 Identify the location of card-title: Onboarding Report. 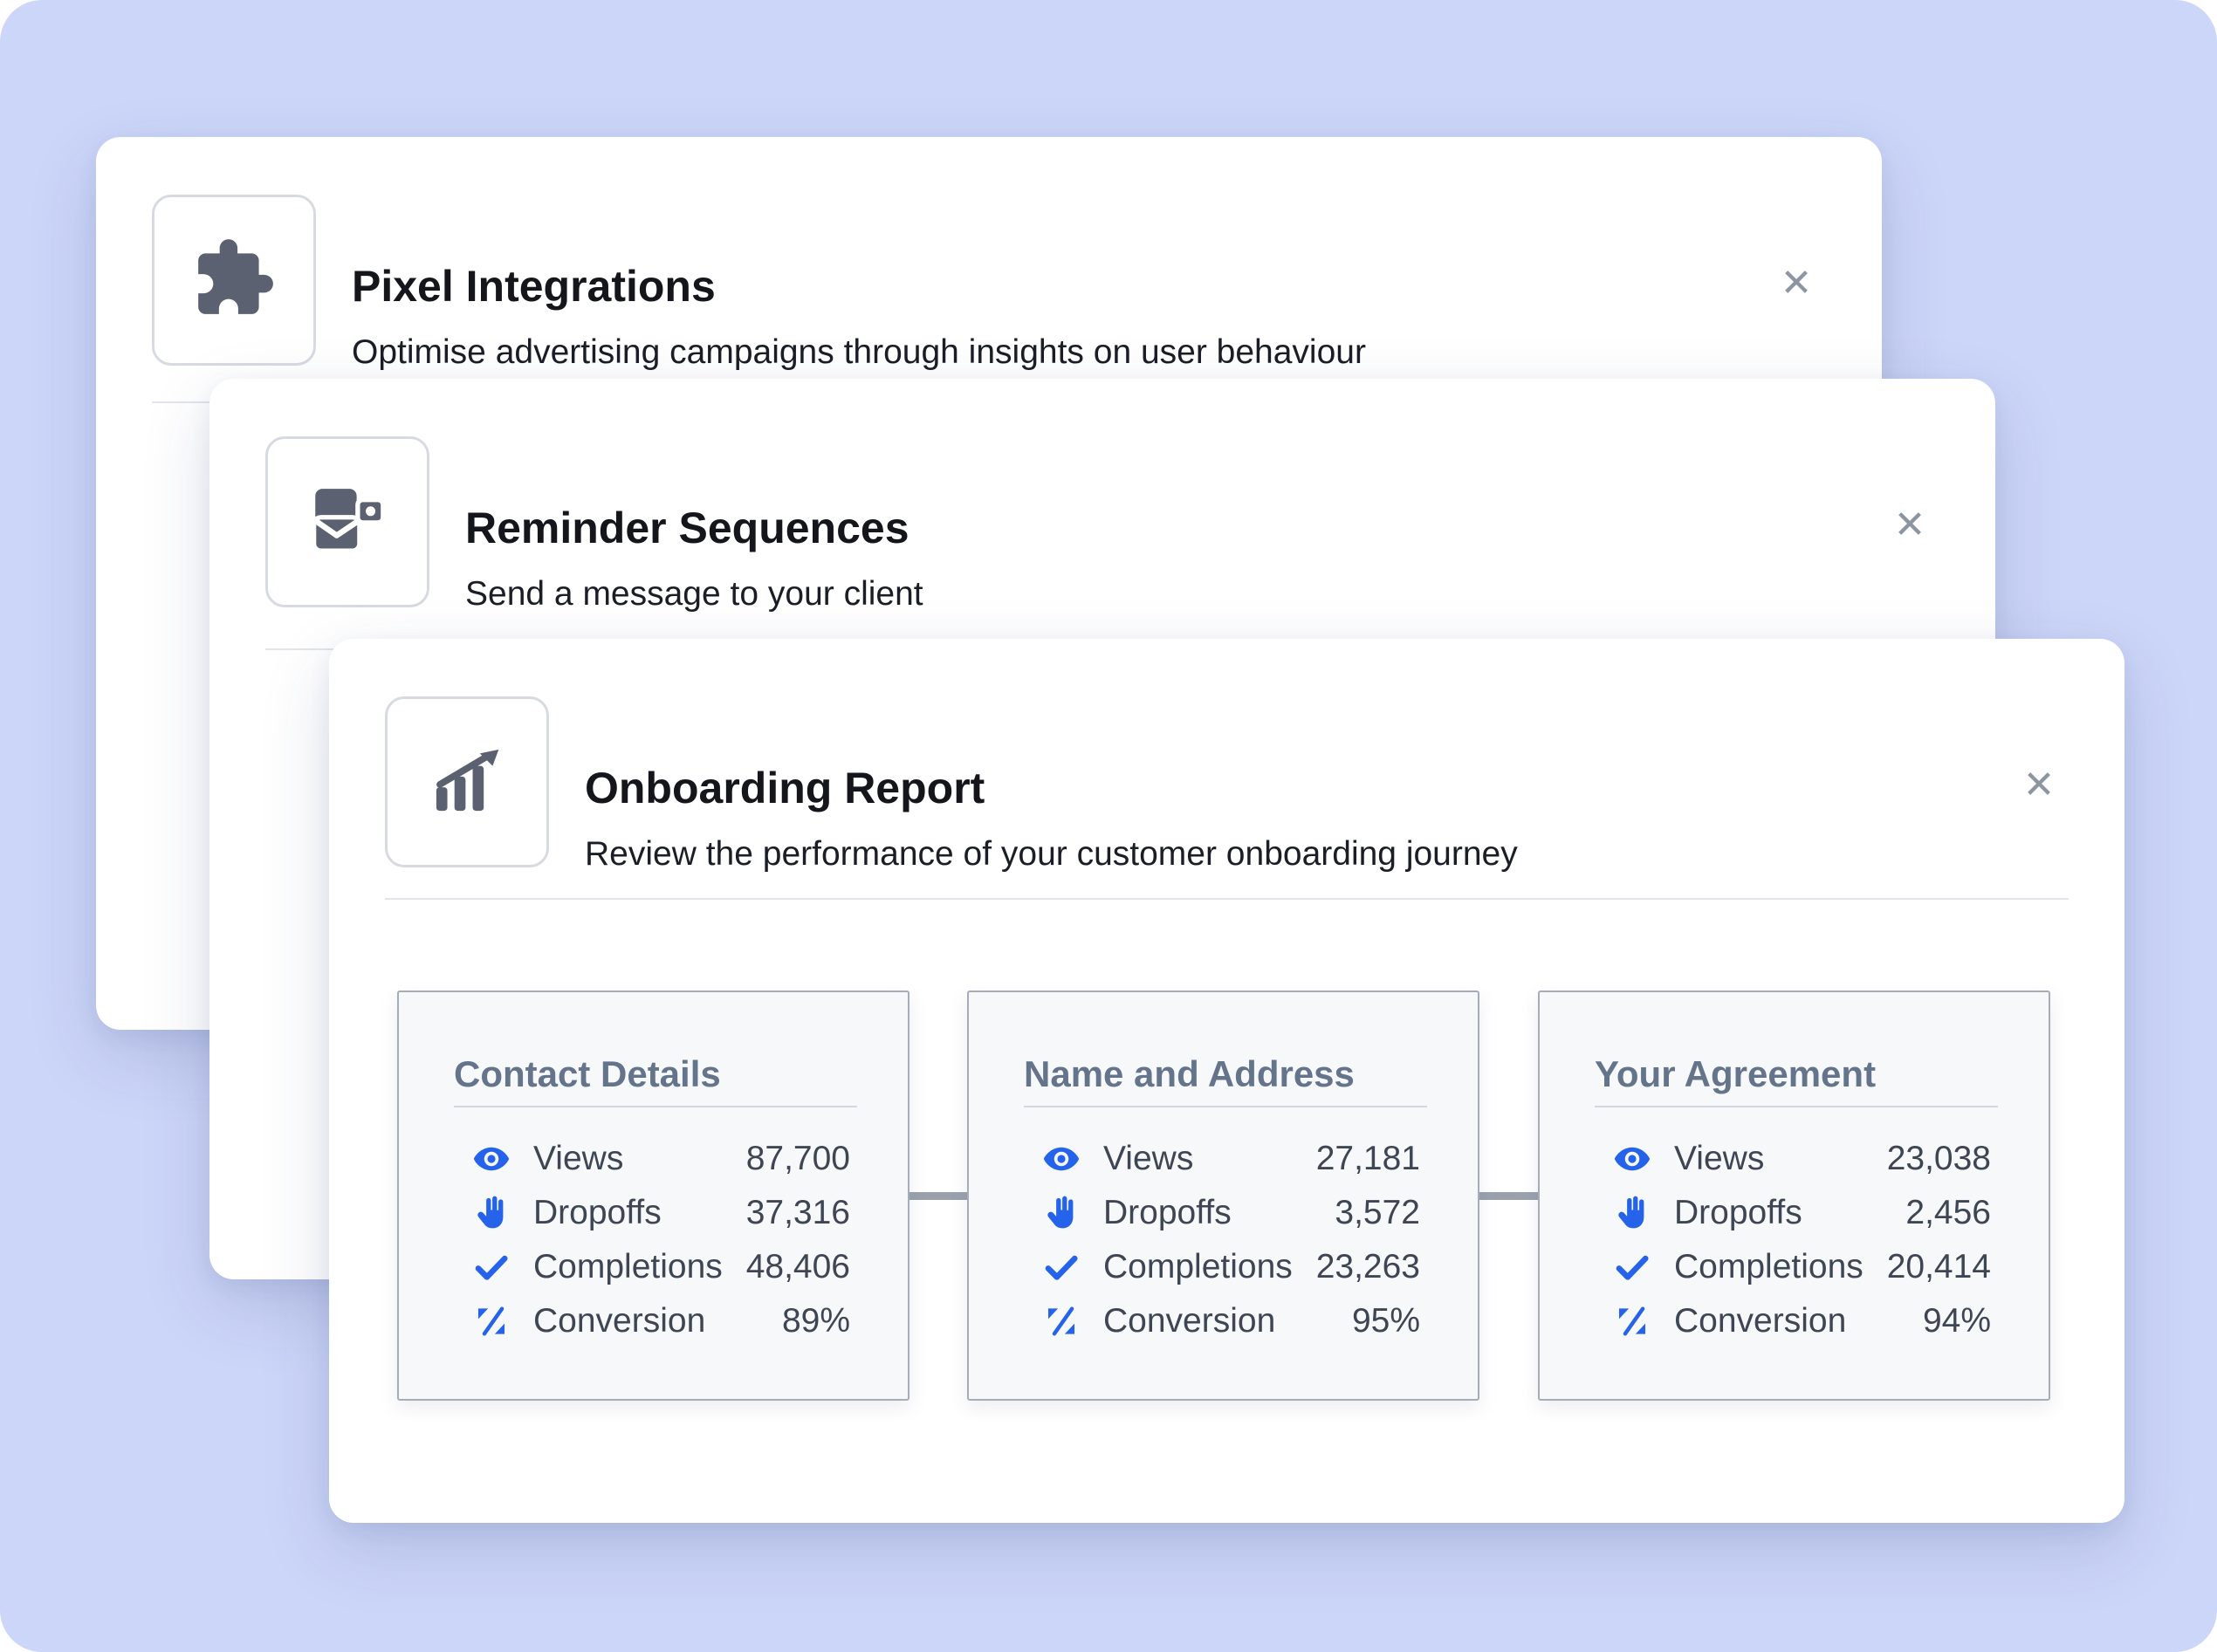
(785, 787).